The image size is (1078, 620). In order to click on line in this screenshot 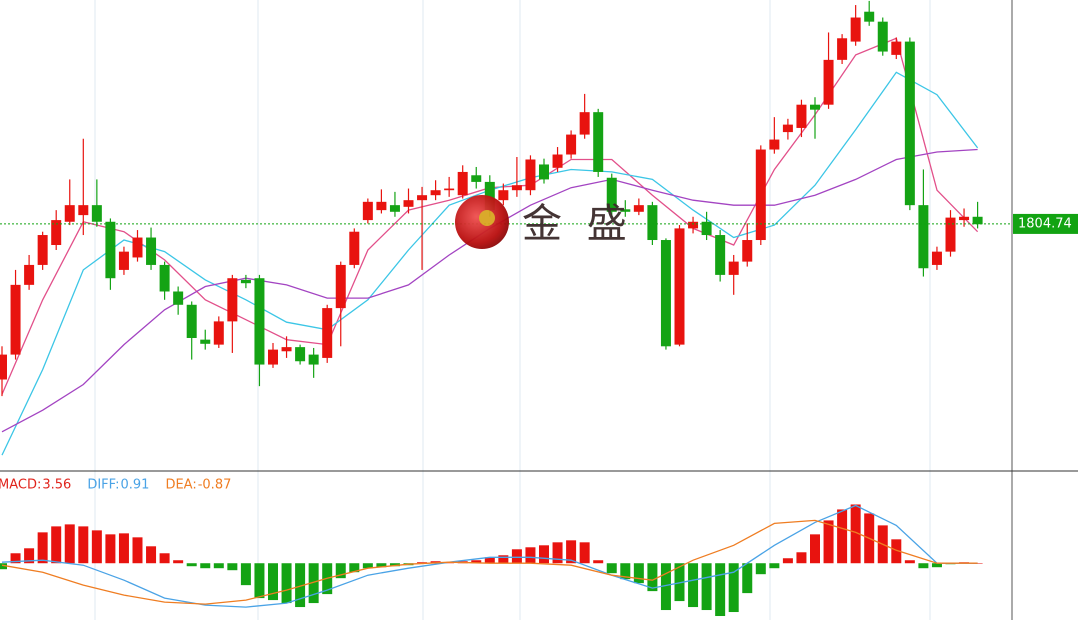, I will do `click(489, 562)`.